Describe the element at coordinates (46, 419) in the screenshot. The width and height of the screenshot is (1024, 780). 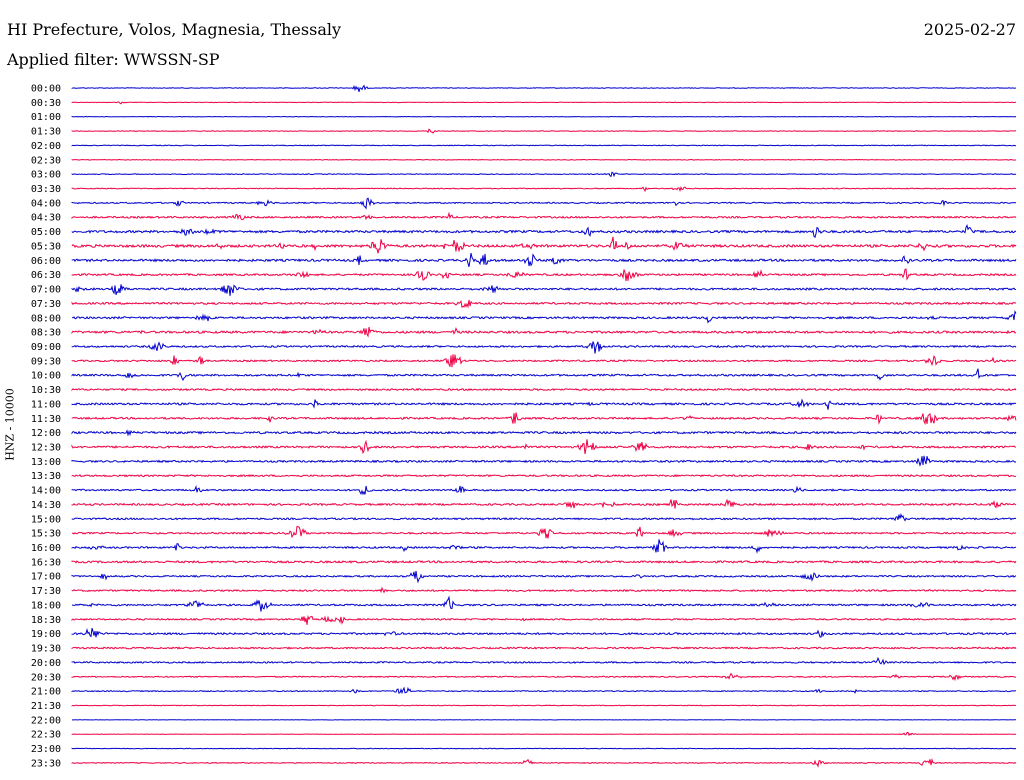
I see `row-time-label: 11:30` at that location.